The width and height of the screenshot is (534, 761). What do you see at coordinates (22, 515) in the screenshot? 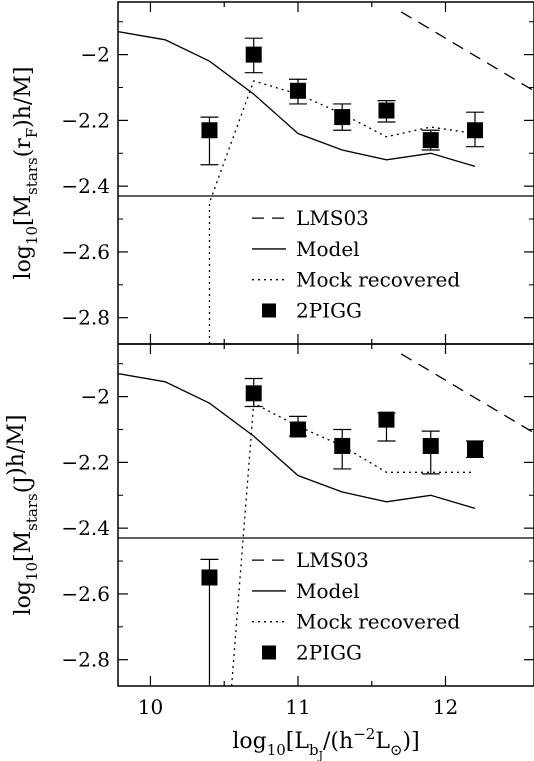
I see `bottom-panel-y-axis-label: log10[Mstars(J)h/M]` at bounding box center [22, 515].